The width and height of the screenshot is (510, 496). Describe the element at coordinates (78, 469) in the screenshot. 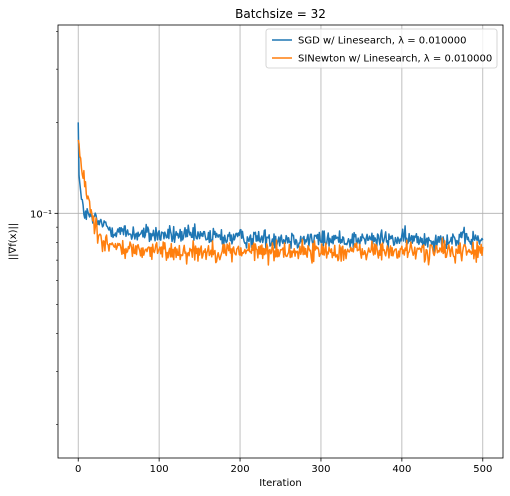

I see `x-tick-label: 0` at that location.